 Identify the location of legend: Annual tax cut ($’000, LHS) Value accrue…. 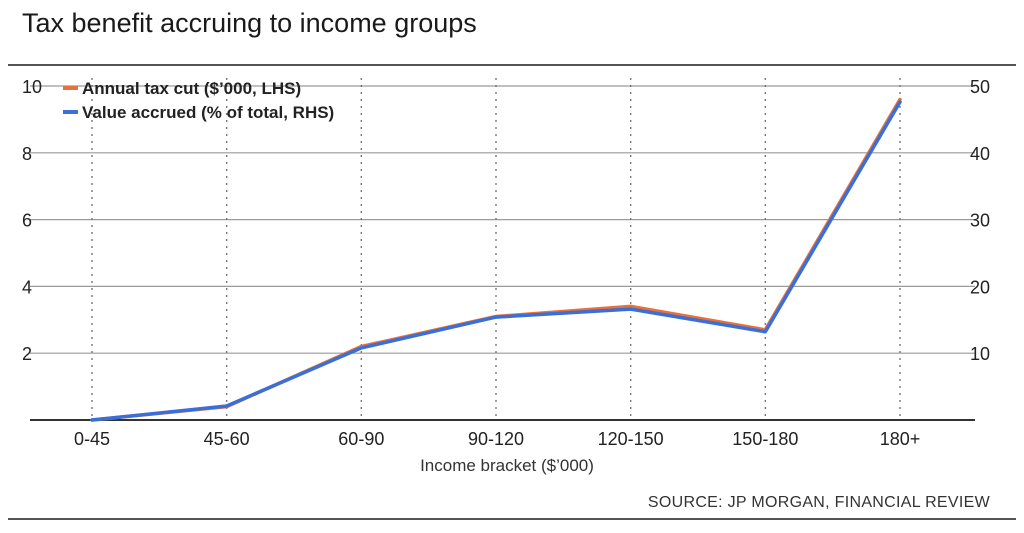
(198, 100).